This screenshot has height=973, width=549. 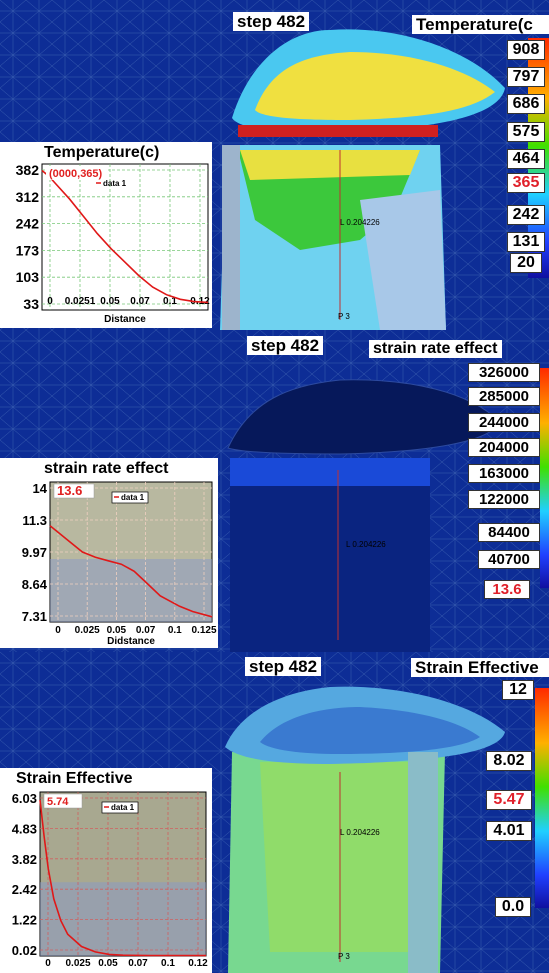 I want to click on y-tick-label: 3.82, so click(x=24, y=859).